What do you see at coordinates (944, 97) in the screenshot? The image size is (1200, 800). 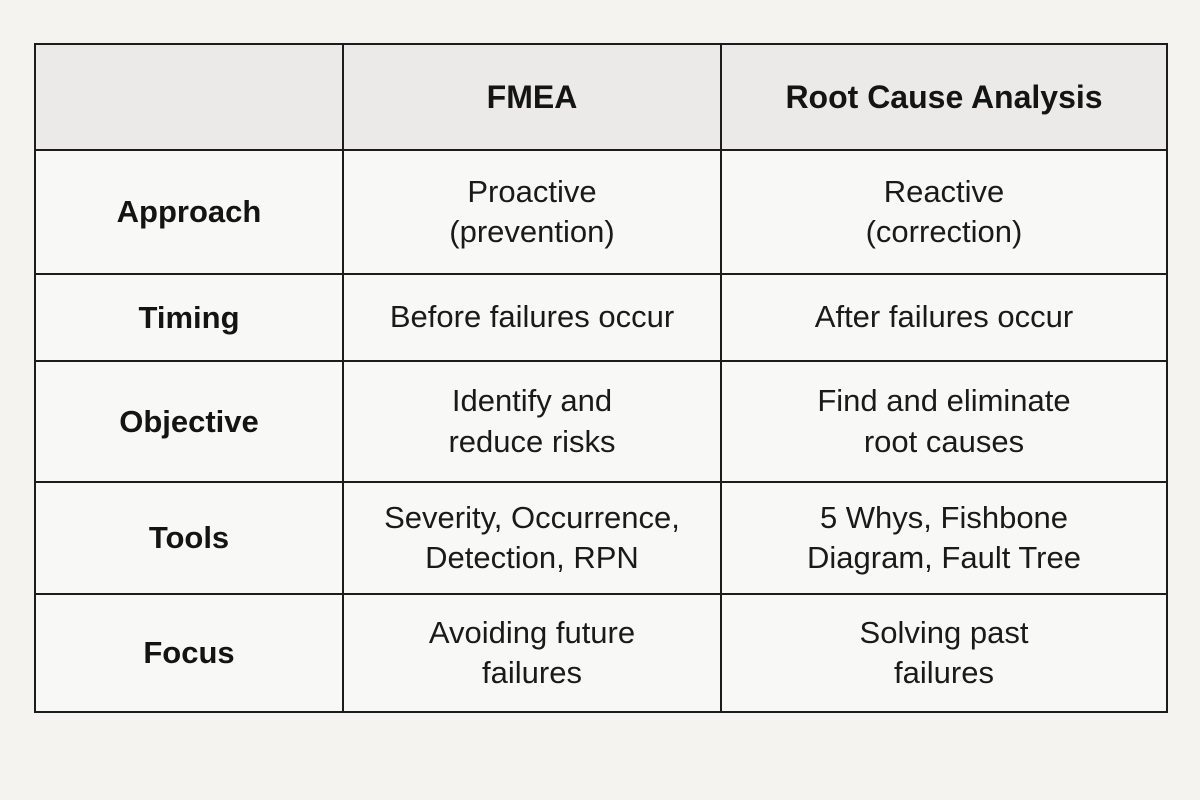 I see `column-header-root-cause-analysis: Root Cause Analysis` at bounding box center [944, 97].